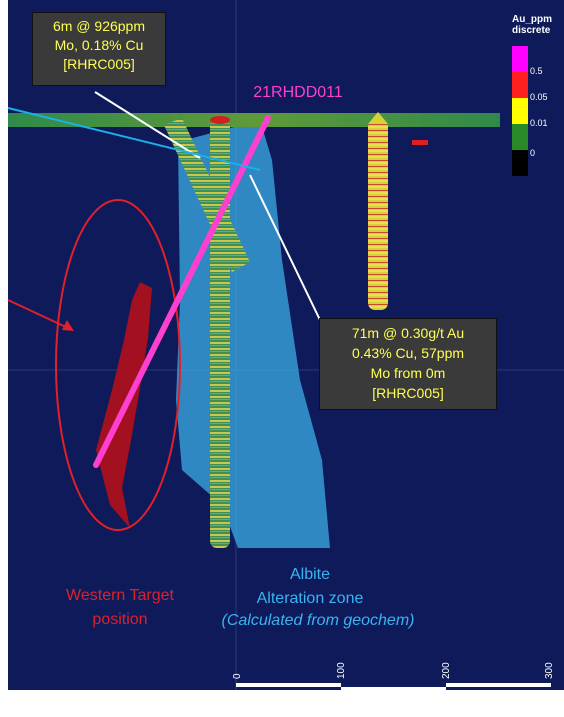  Describe the element at coordinates (310, 598) in the screenshot. I see `albite-label-line: Alteration zone` at that location.